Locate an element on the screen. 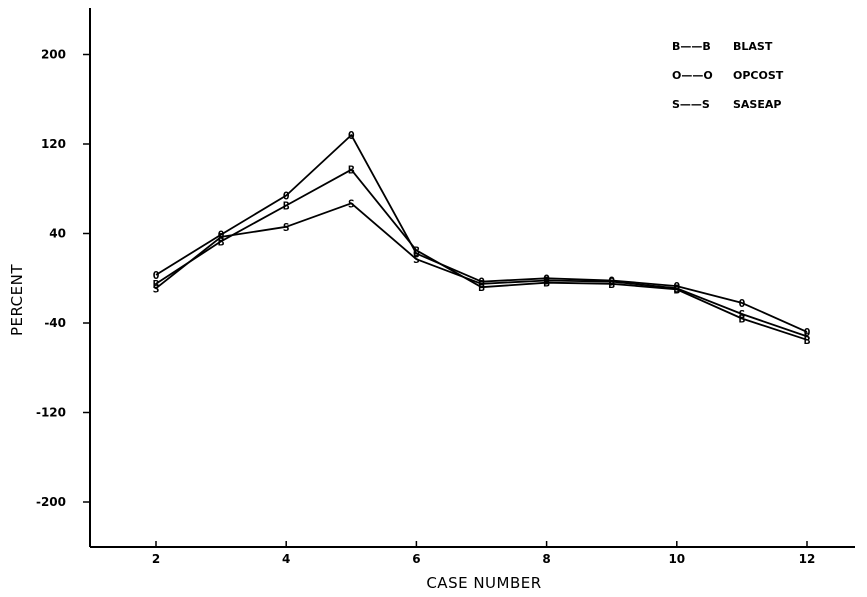 The image size is (867, 597). legend-label-blast: BLAST is located at coordinates (753, 46).